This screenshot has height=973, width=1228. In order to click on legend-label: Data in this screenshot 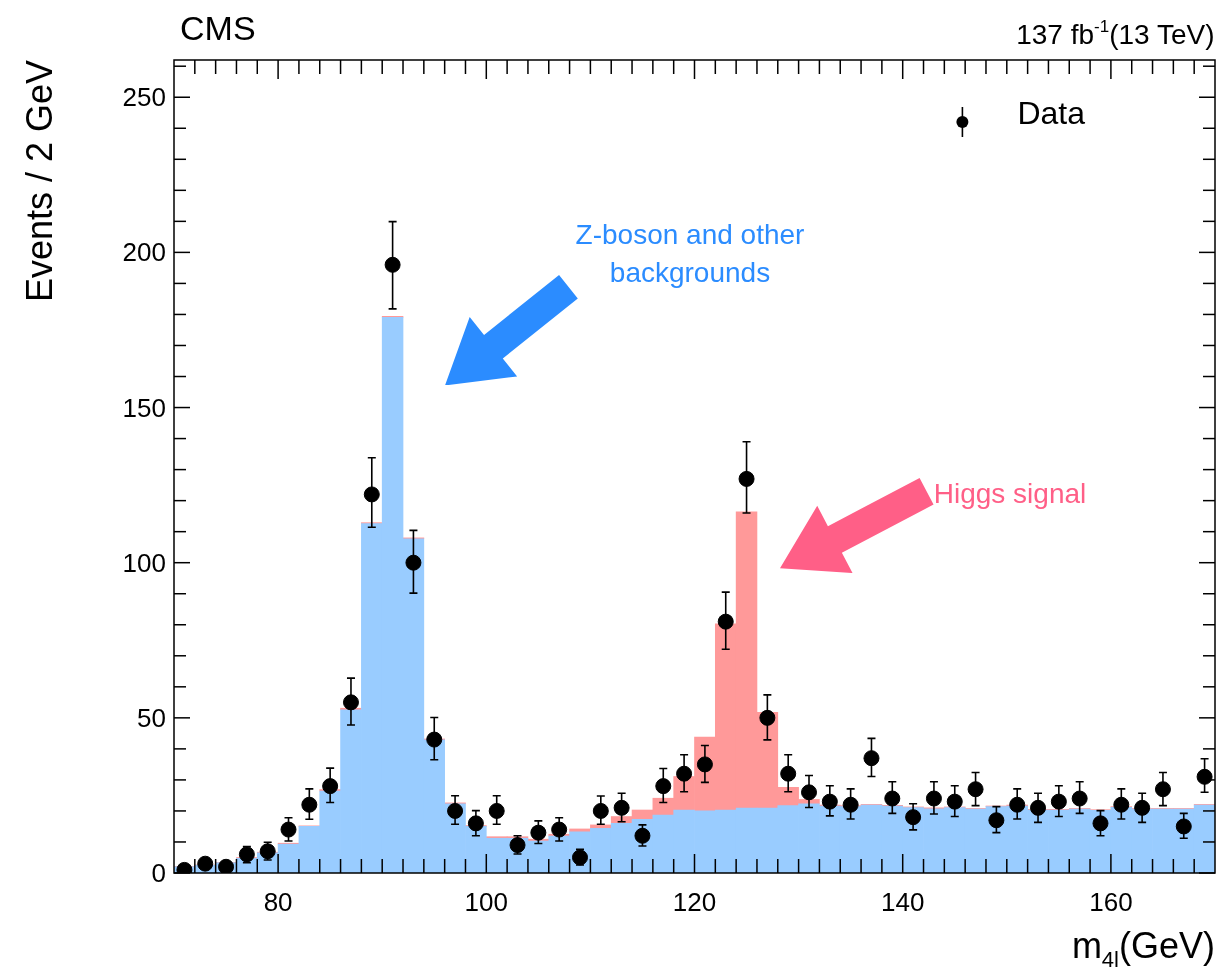, I will do `click(1051, 112)`.